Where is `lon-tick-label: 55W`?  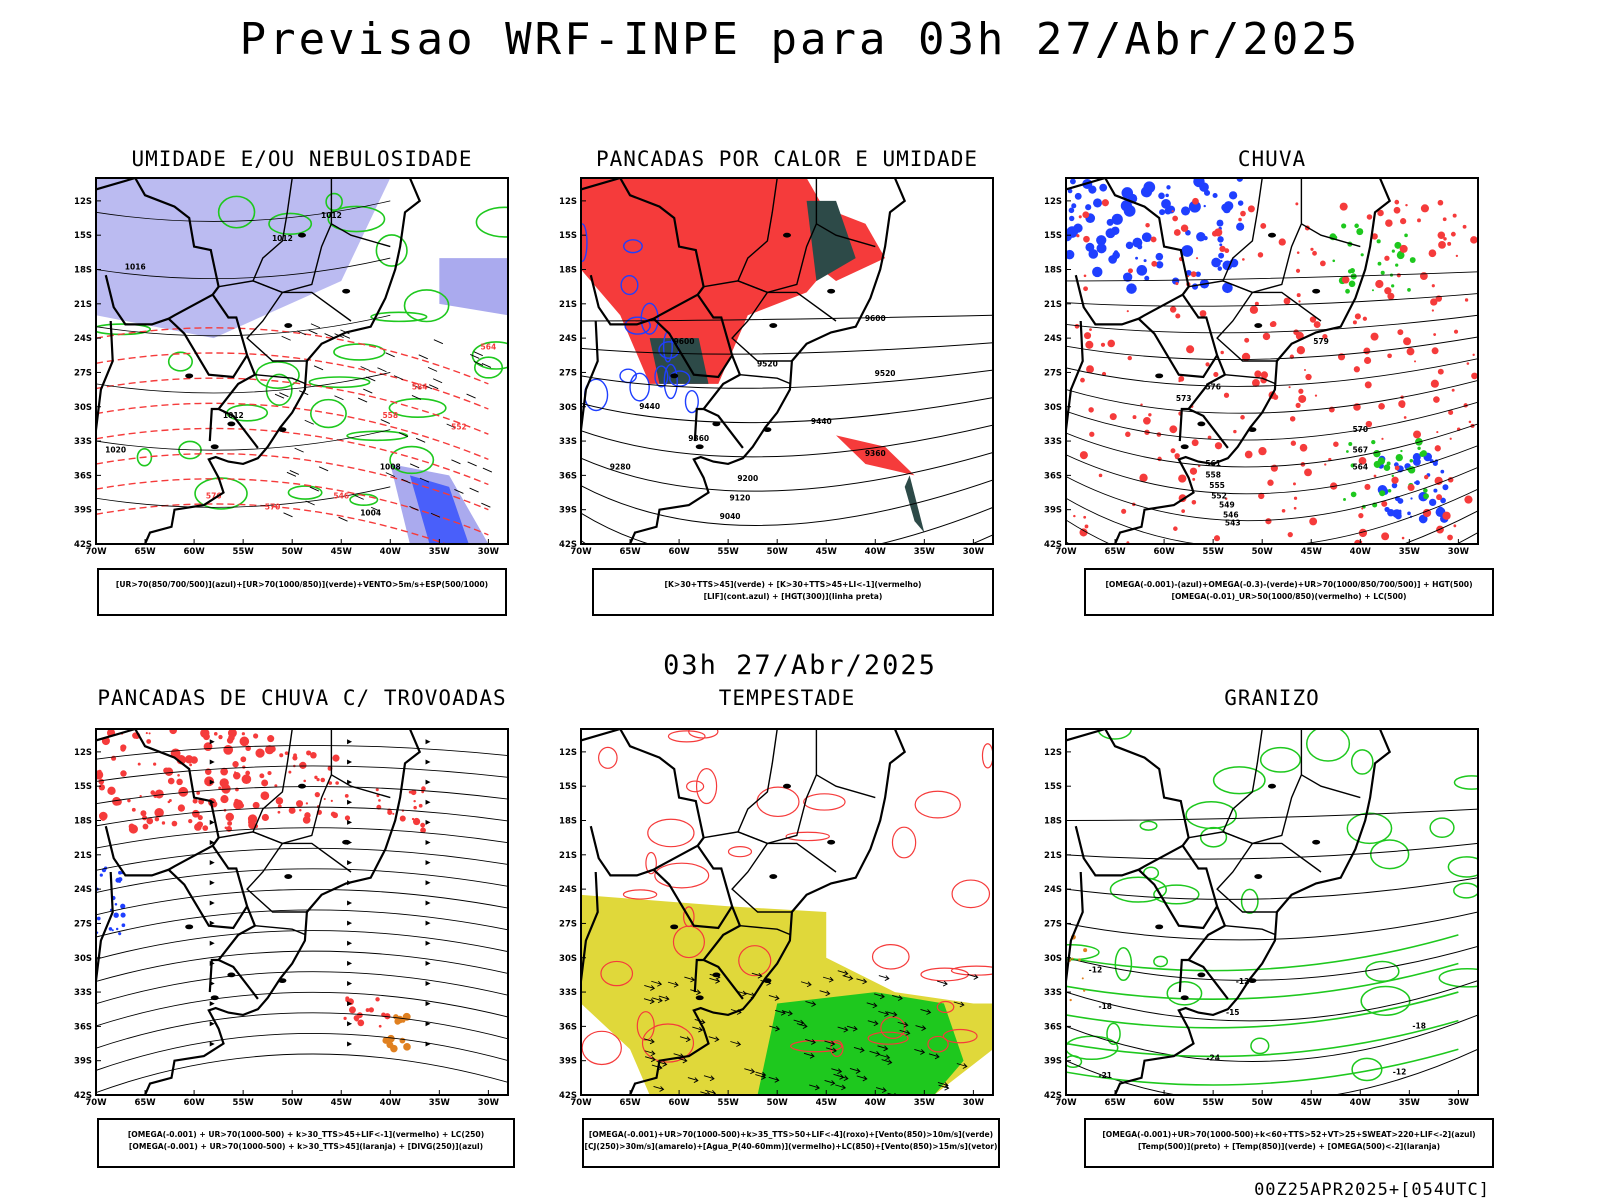
lon-tick-label: 55W is located at coordinates (1214, 1103).